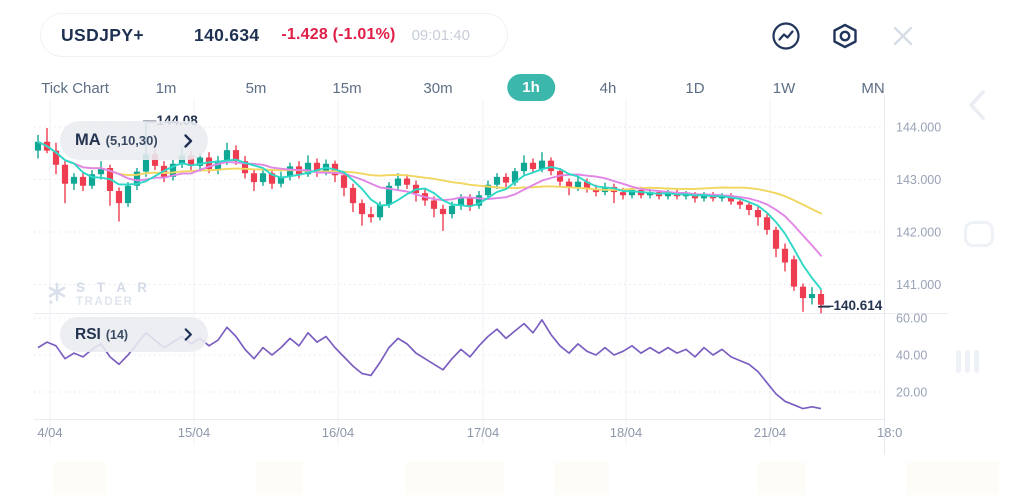 This screenshot has height=495, width=1024. What do you see at coordinates (786, 36) in the screenshot?
I see `indicators-icon` at bounding box center [786, 36].